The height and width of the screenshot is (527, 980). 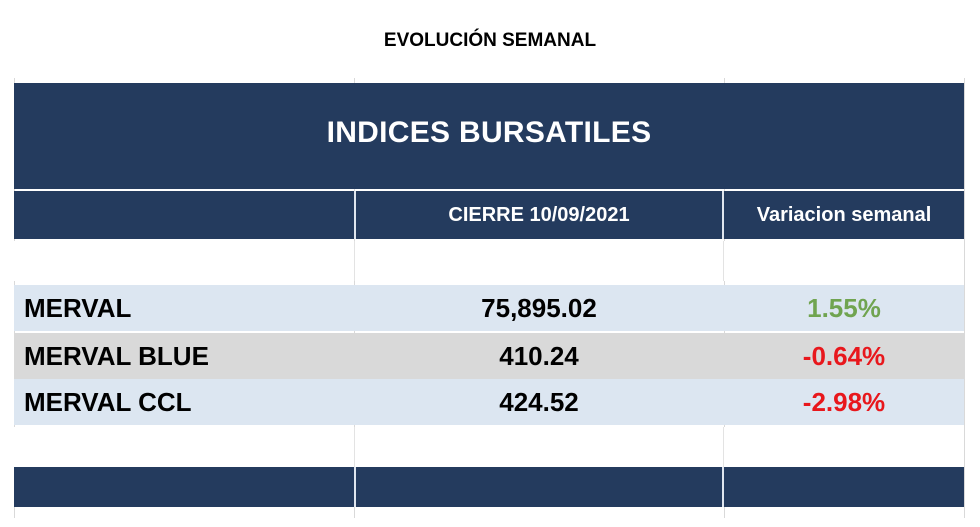 I want to click on grid-line, so click(x=964, y=298).